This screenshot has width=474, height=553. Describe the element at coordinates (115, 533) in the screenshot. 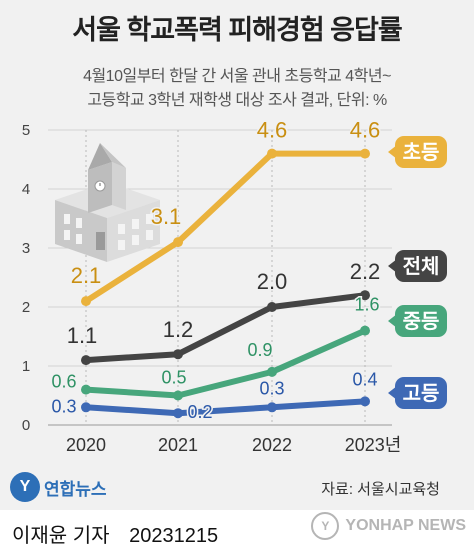

I see `footer-credit: 이재윤 기자 20231215` at that location.